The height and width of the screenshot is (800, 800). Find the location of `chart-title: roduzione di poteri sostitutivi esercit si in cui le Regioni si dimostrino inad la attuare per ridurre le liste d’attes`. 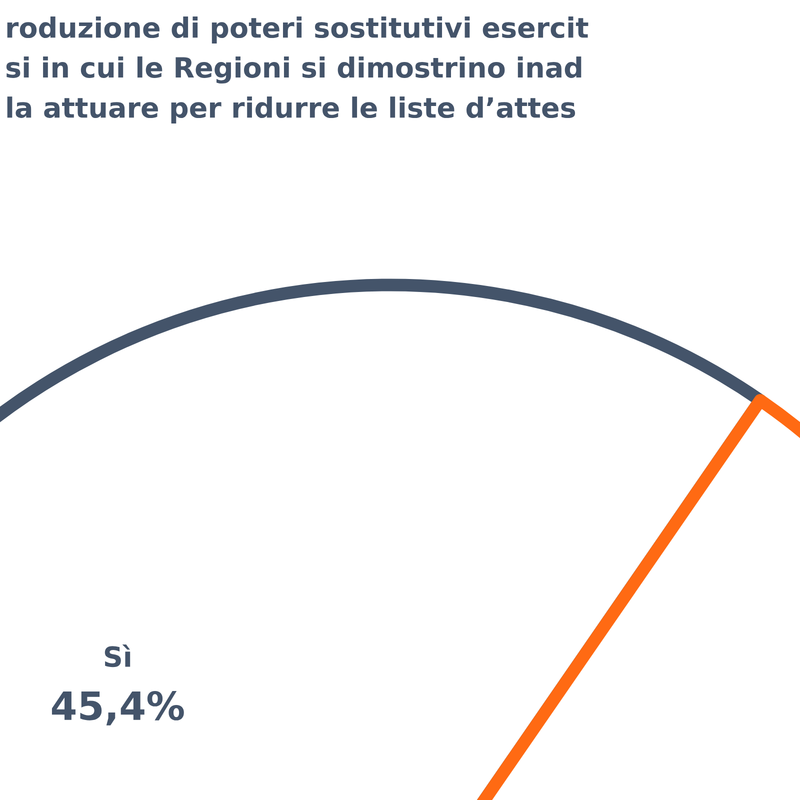

chart-title: roduzione di poteri sostitutivi esercit si in cui le Regioni si dimostrino inad la attuare per ridurre le liste d’attes is located at coordinates (297, 70).